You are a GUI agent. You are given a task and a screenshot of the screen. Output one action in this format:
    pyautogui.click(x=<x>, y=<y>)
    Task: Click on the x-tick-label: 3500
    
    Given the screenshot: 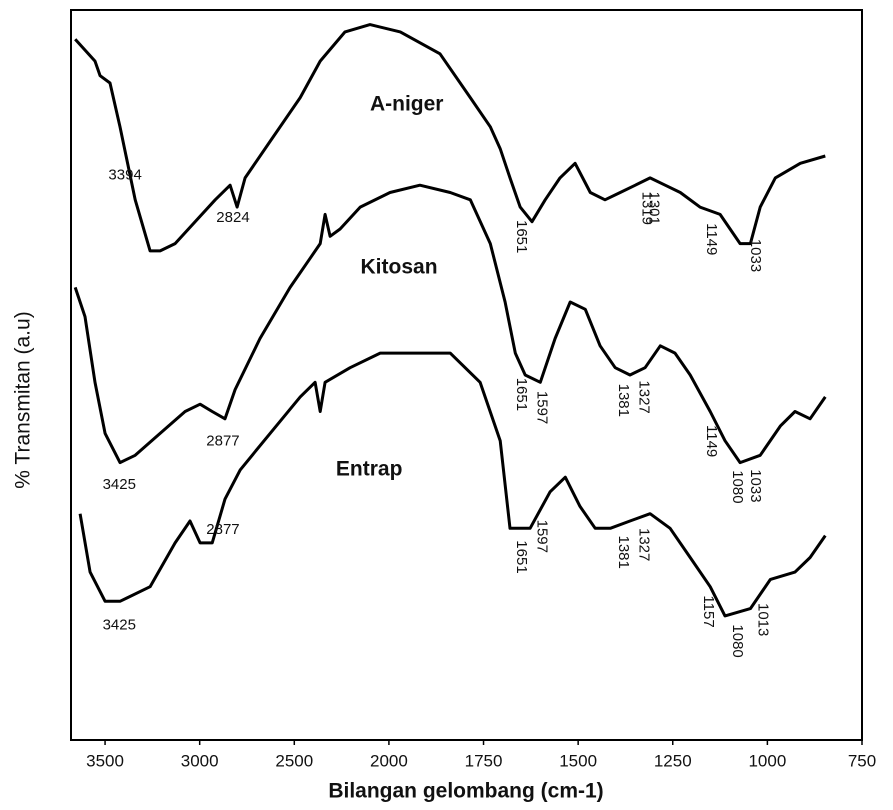 What is the action you would take?
    pyautogui.click(x=105, y=760)
    